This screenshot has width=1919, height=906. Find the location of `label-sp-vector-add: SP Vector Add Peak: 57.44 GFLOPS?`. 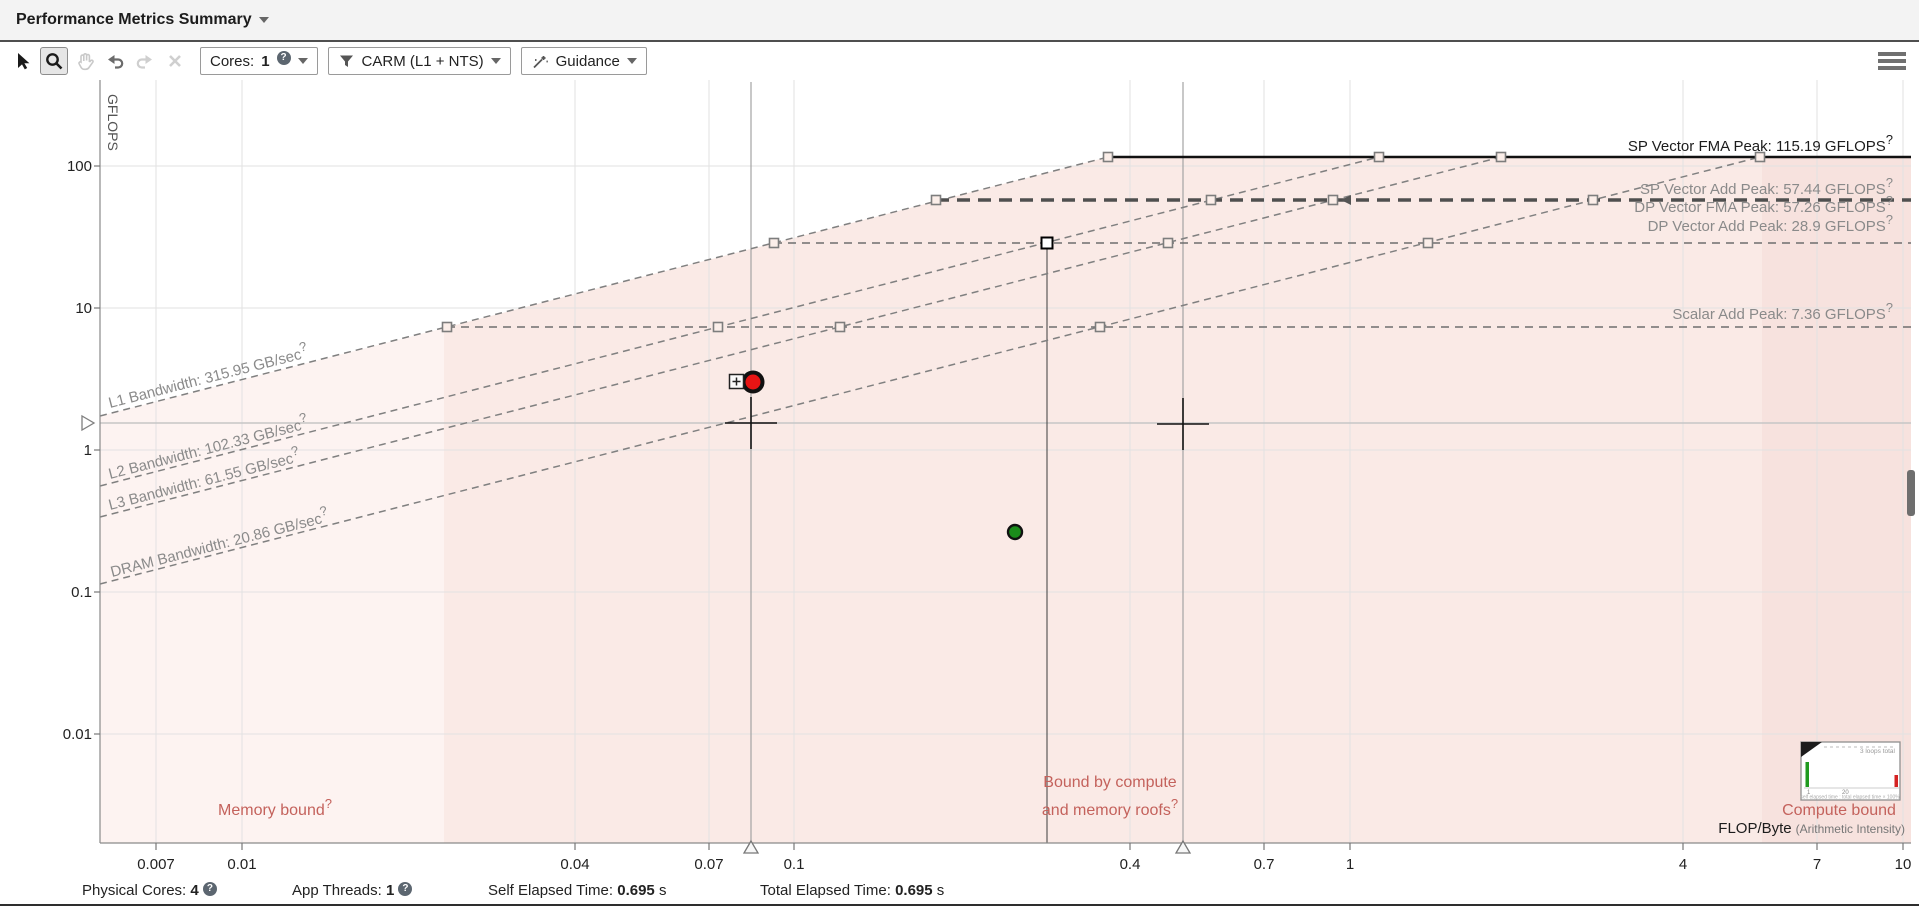

label-sp-vector-add: SP Vector Add Peak: 57.44 GFLOPS? is located at coordinates (1766, 186).